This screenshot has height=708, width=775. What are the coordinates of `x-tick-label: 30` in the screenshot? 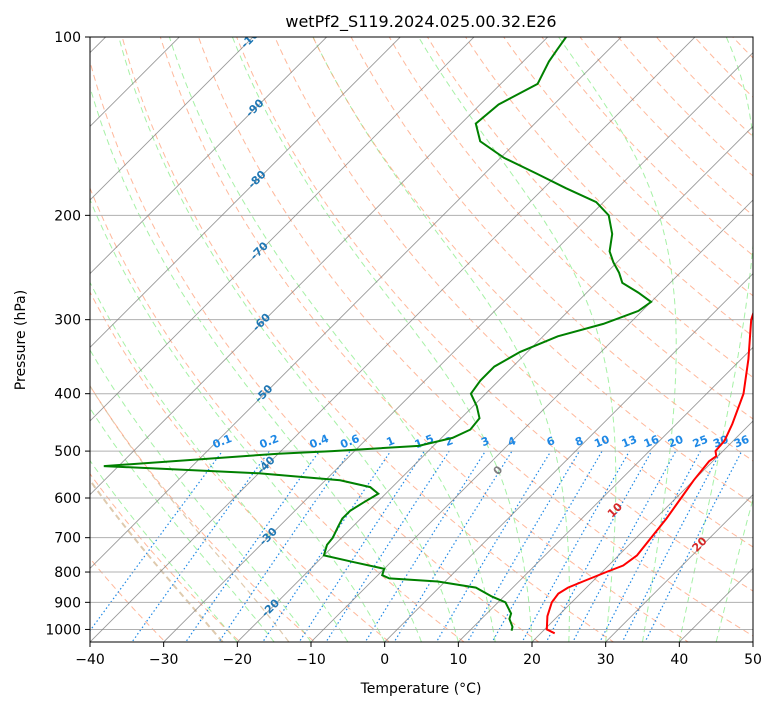 It's located at (606, 660).